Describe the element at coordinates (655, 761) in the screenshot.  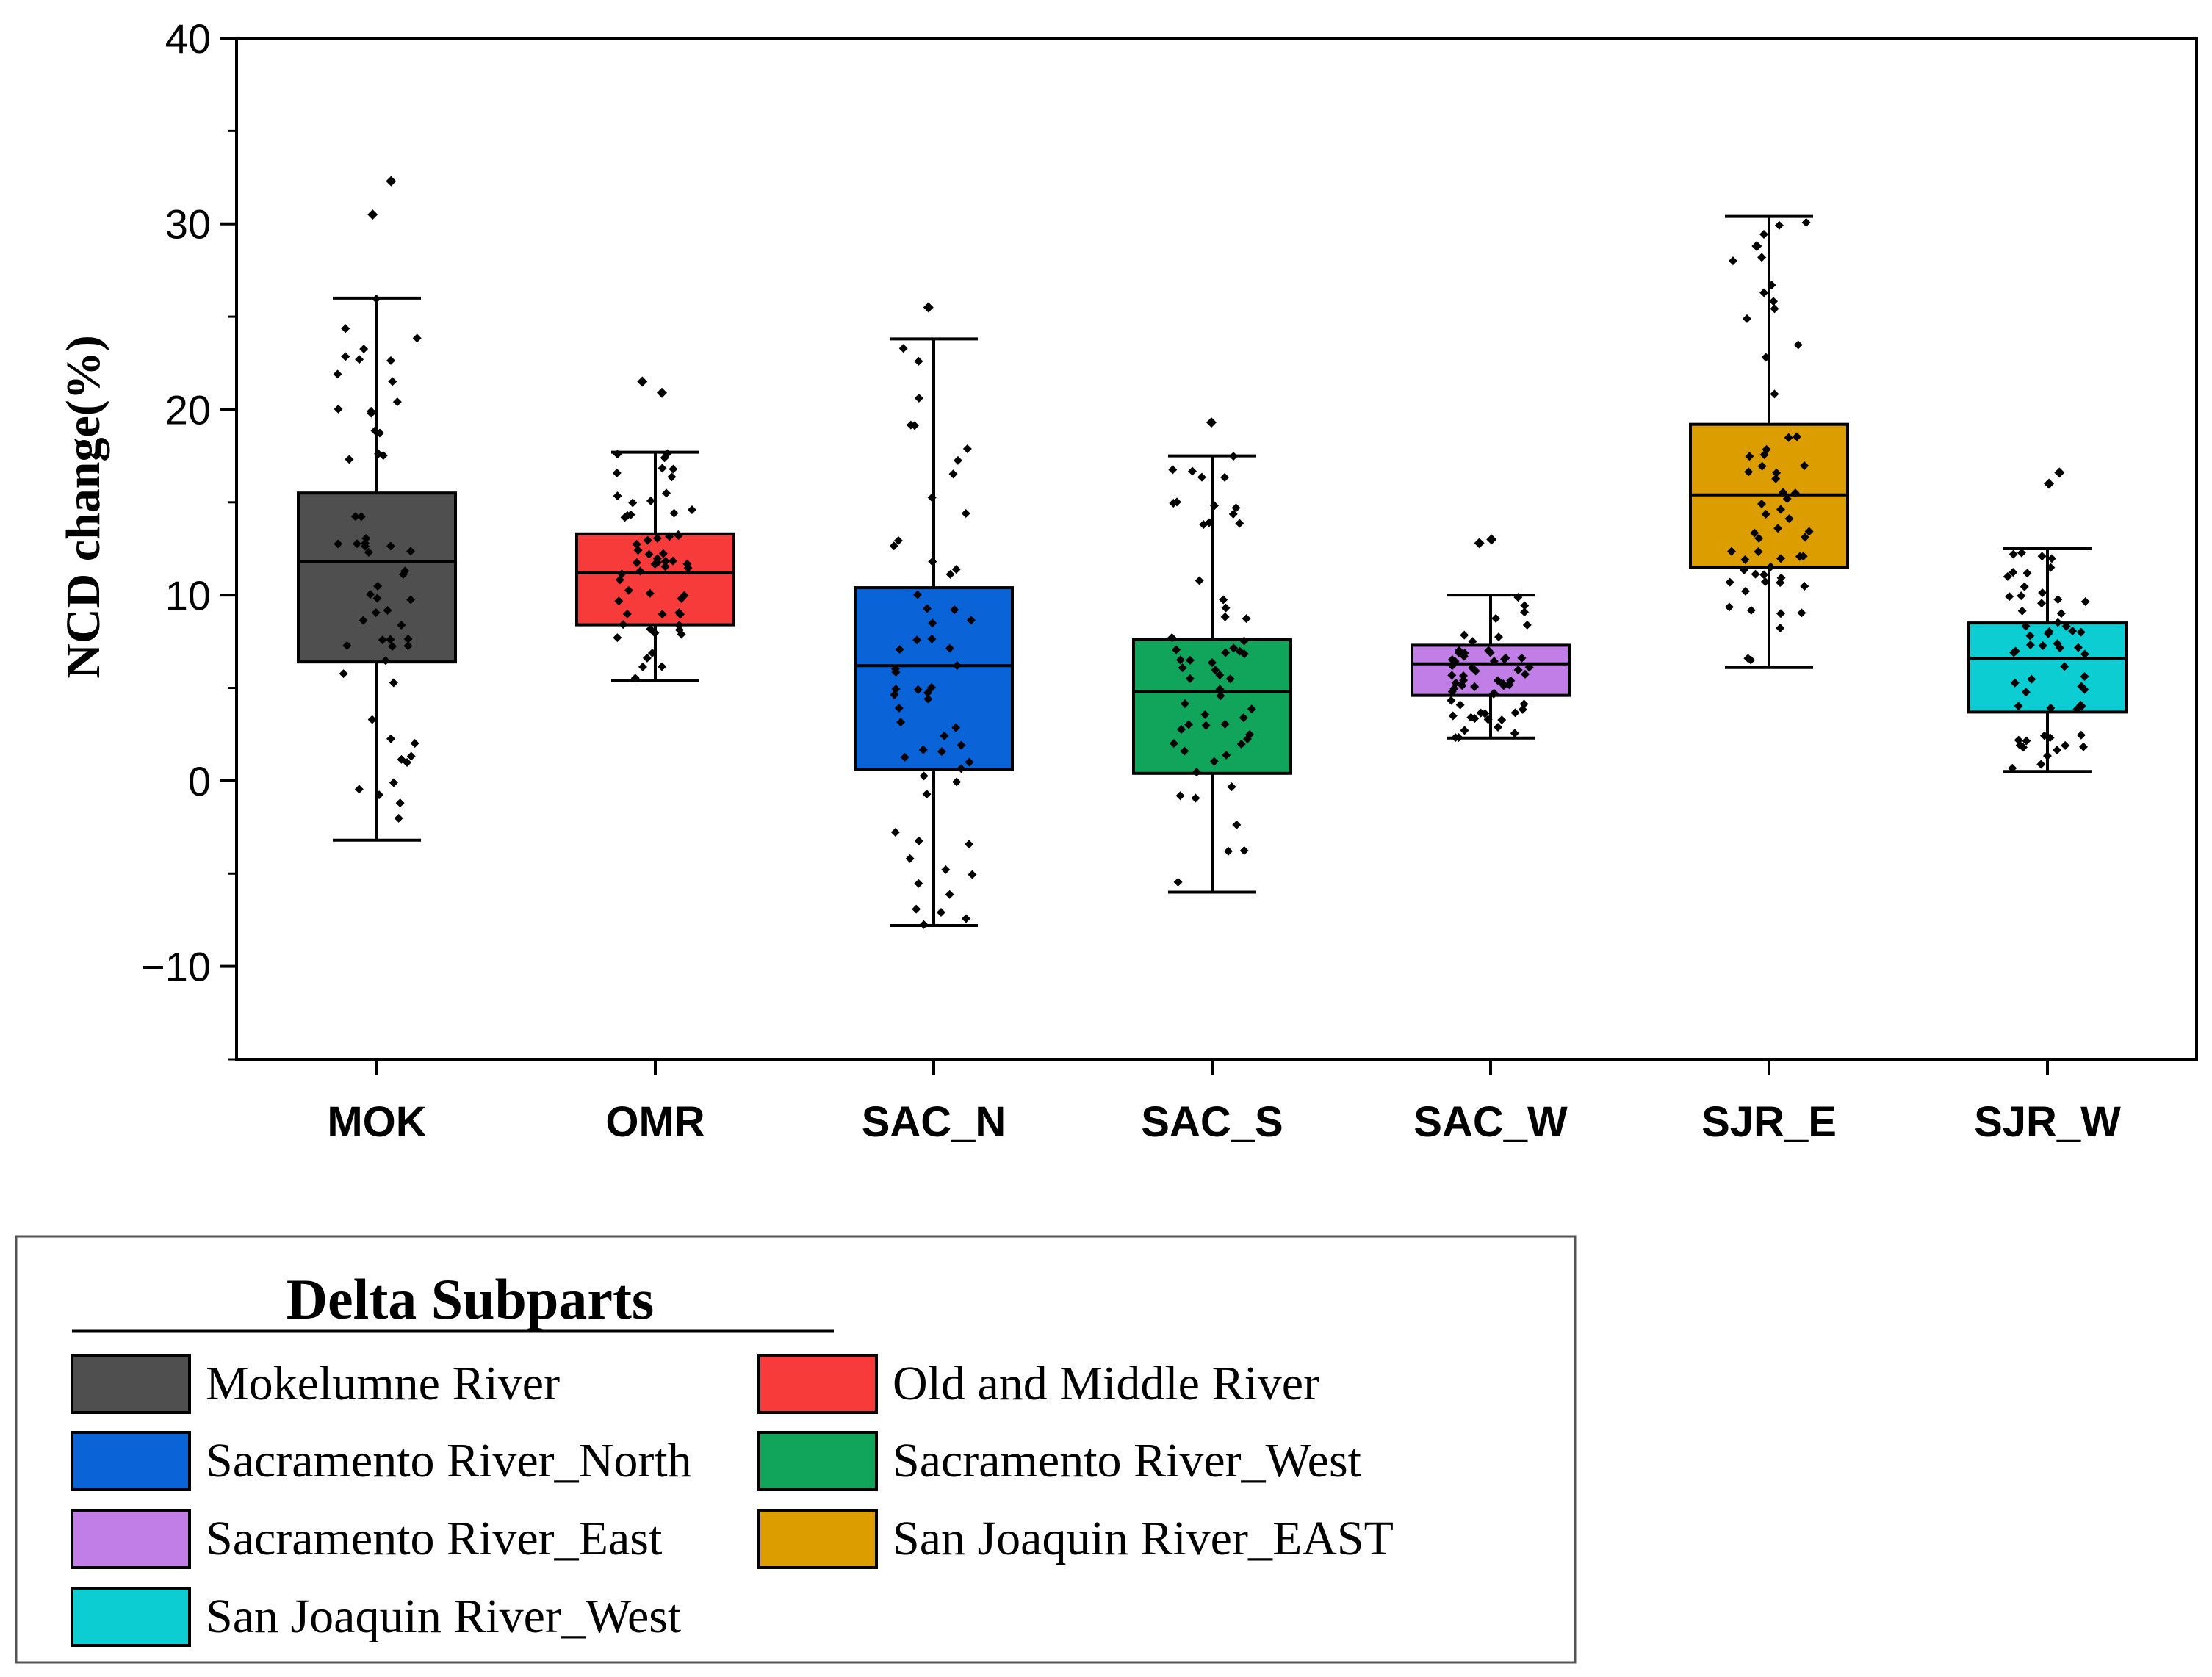
I see `box-omr: OMR` at that location.